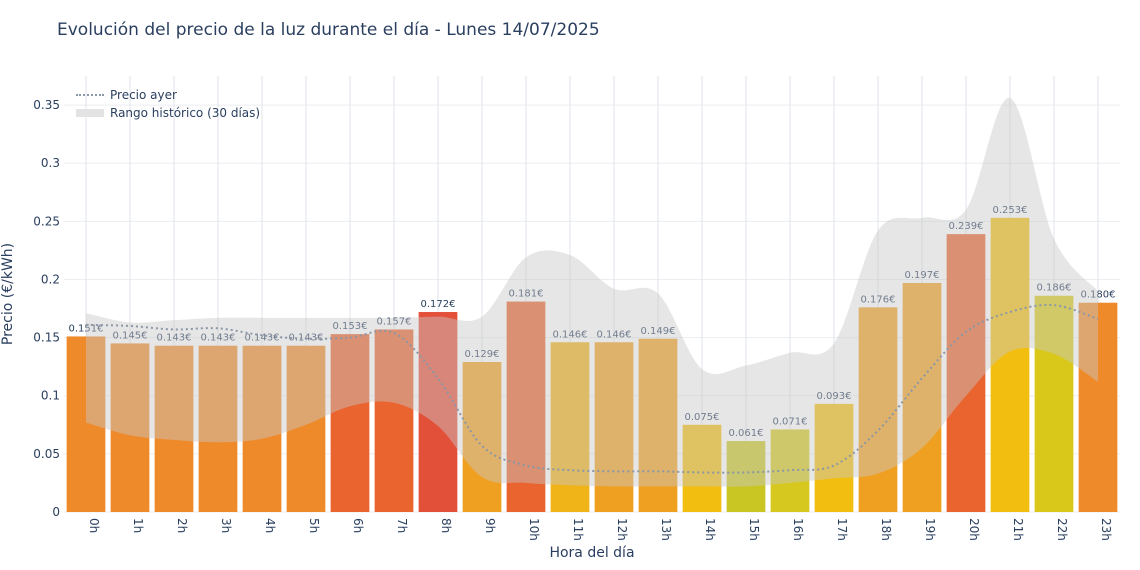 The width and height of the screenshot is (1140, 570). What do you see at coordinates (1098, 295) in the screenshot?
I see `bar-value-label: 0.180€` at bounding box center [1098, 295].